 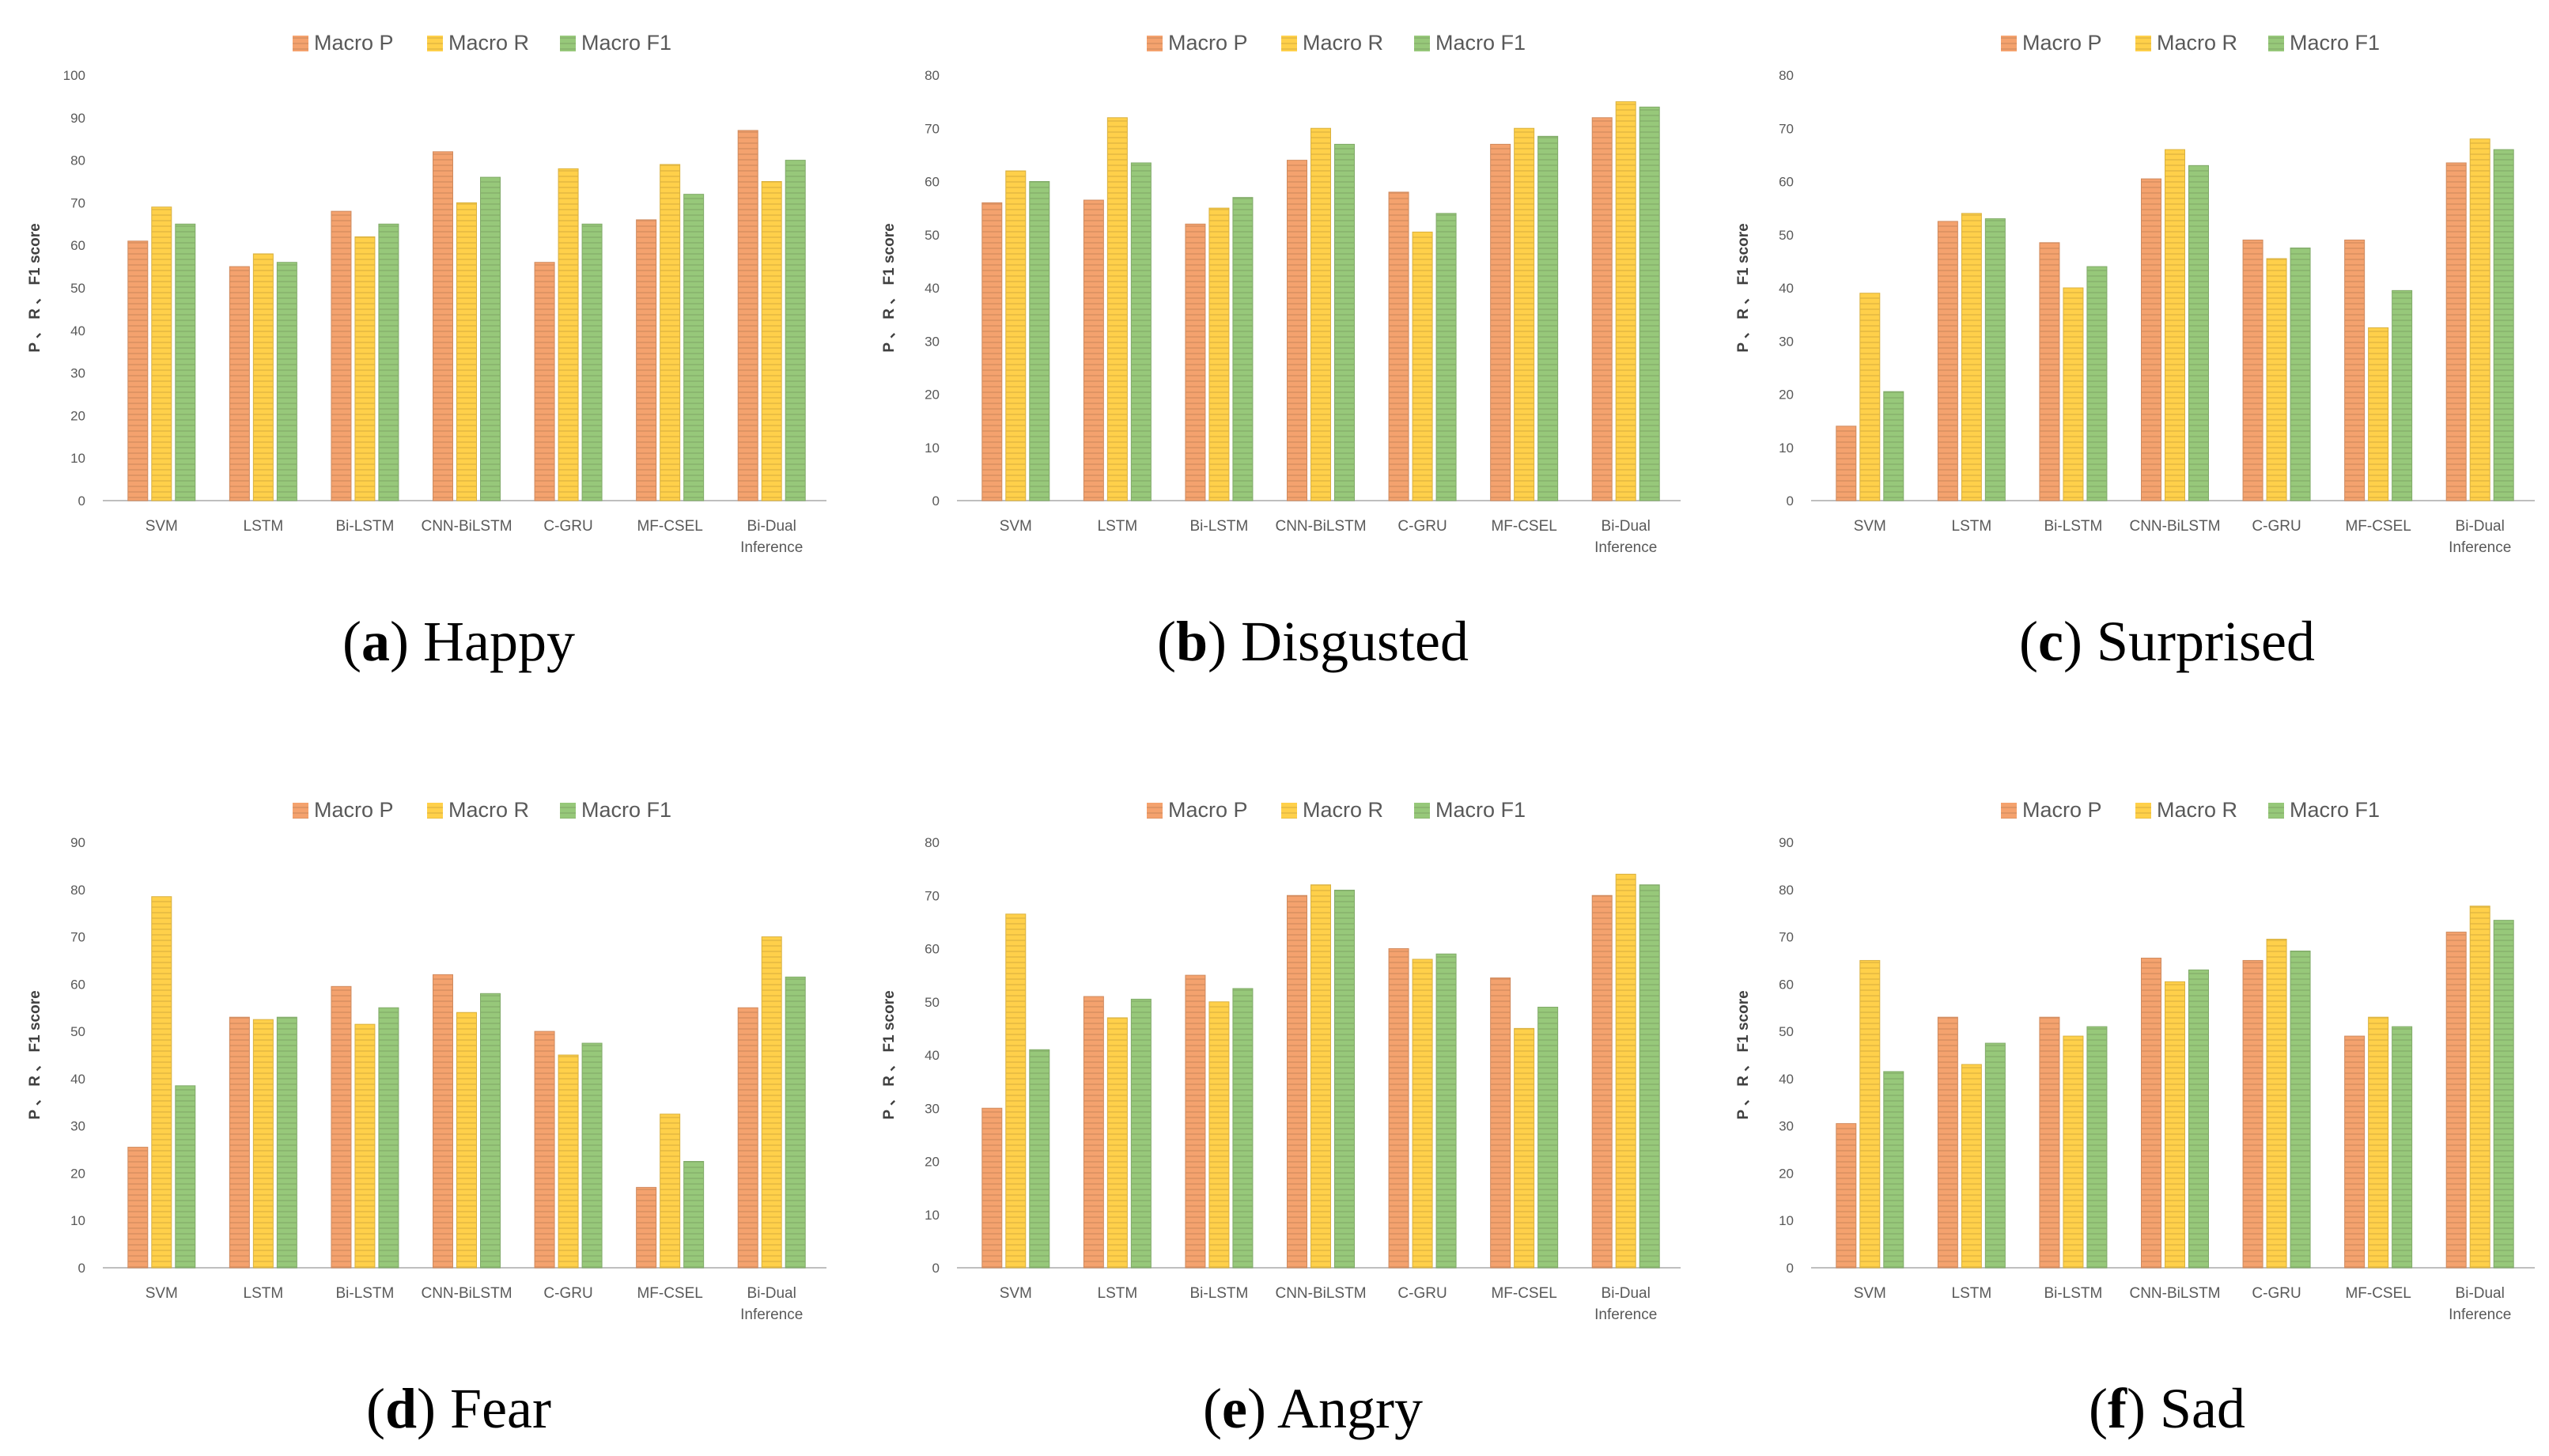 What do you see at coordinates (1786, 1031) in the screenshot?
I see `y-tick-label: 50` at bounding box center [1786, 1031].